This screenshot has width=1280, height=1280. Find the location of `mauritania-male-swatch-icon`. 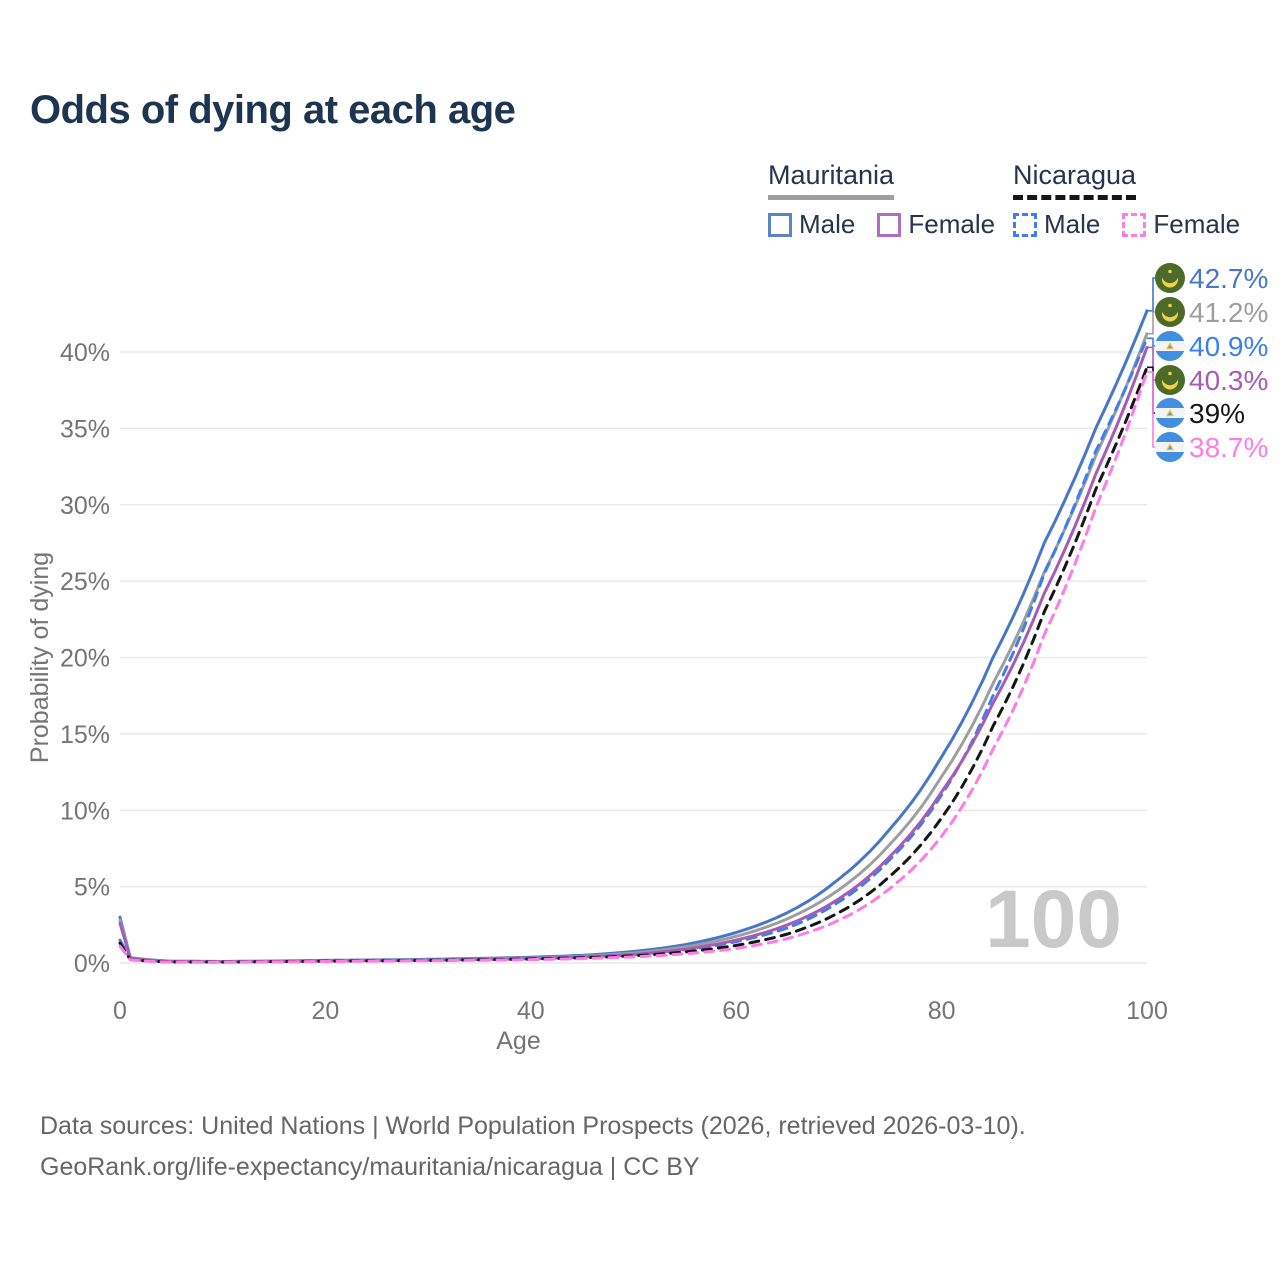

mauritania-male-swatch-icon is located at coordinates (780, 224).